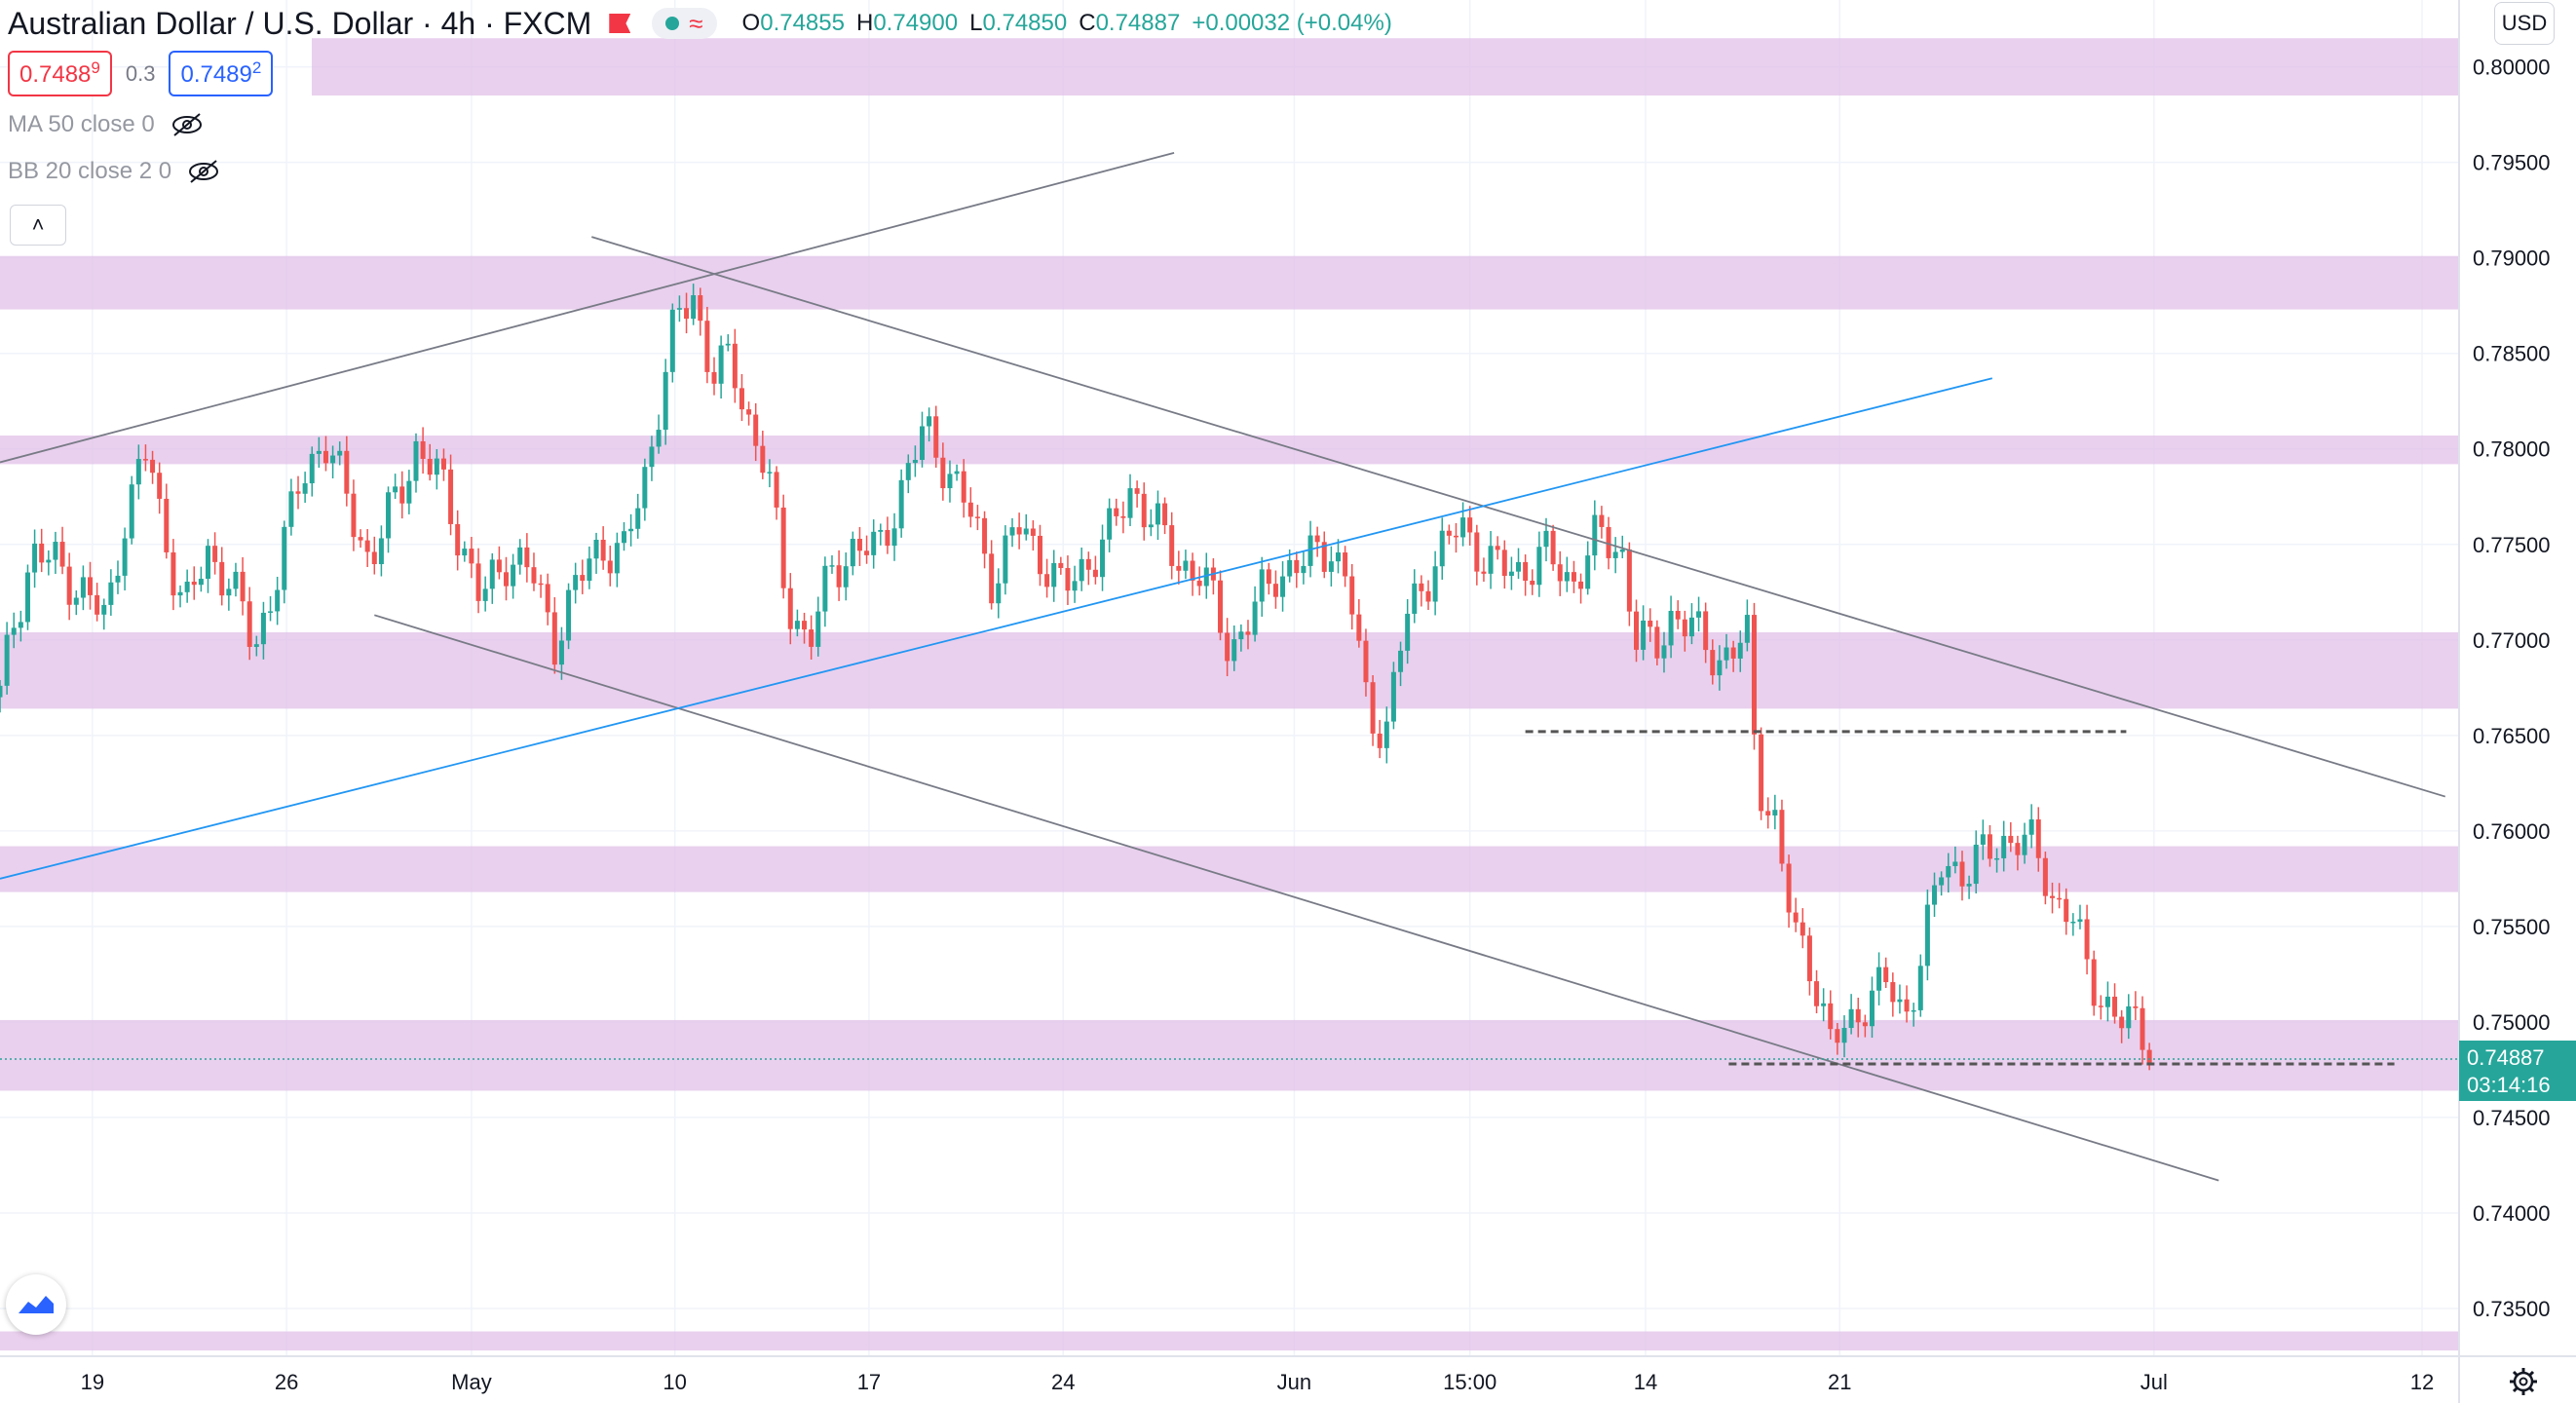 The image size is (2576, 1403). What do you see at coordinates (216, 74) in the screenshot?
I see `ask-price: 0.7489` at bounding box center [216, 74].